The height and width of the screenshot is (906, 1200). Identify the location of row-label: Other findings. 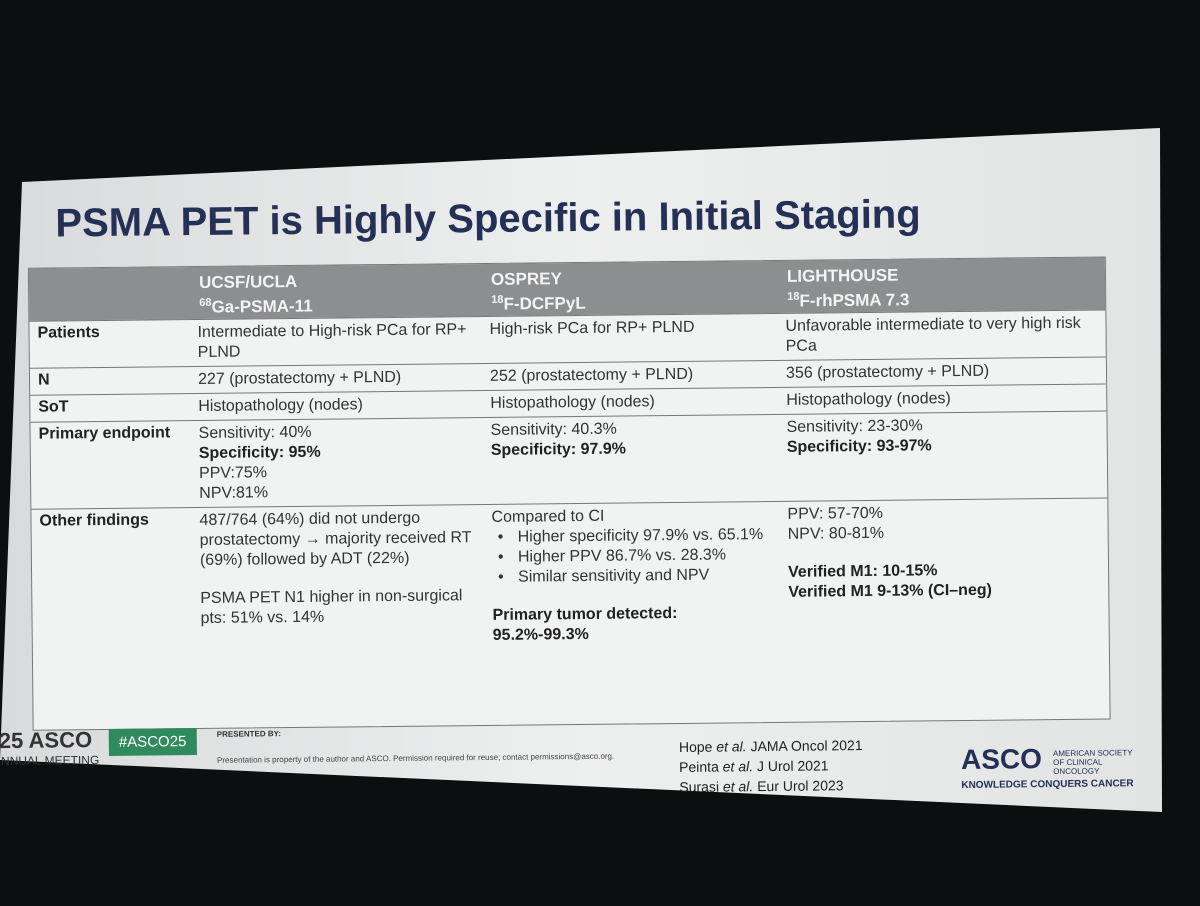
(94, 520).